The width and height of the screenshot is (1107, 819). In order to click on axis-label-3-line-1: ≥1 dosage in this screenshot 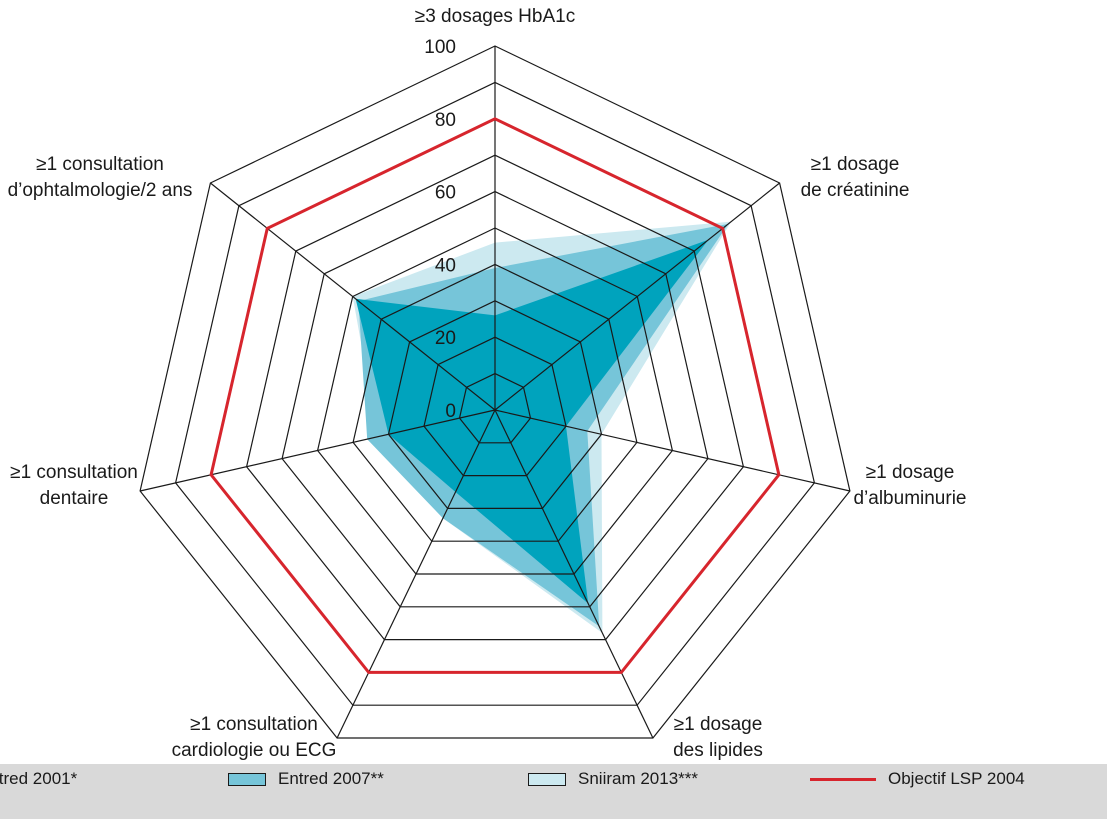, I will do `click(910, 472)`.